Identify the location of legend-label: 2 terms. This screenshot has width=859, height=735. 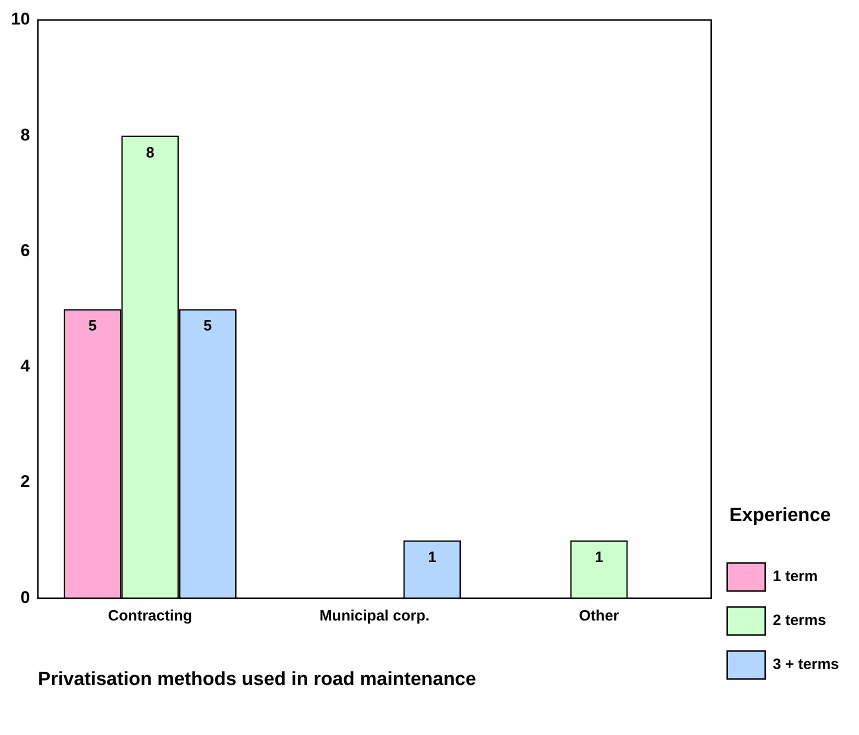
(799, 621).